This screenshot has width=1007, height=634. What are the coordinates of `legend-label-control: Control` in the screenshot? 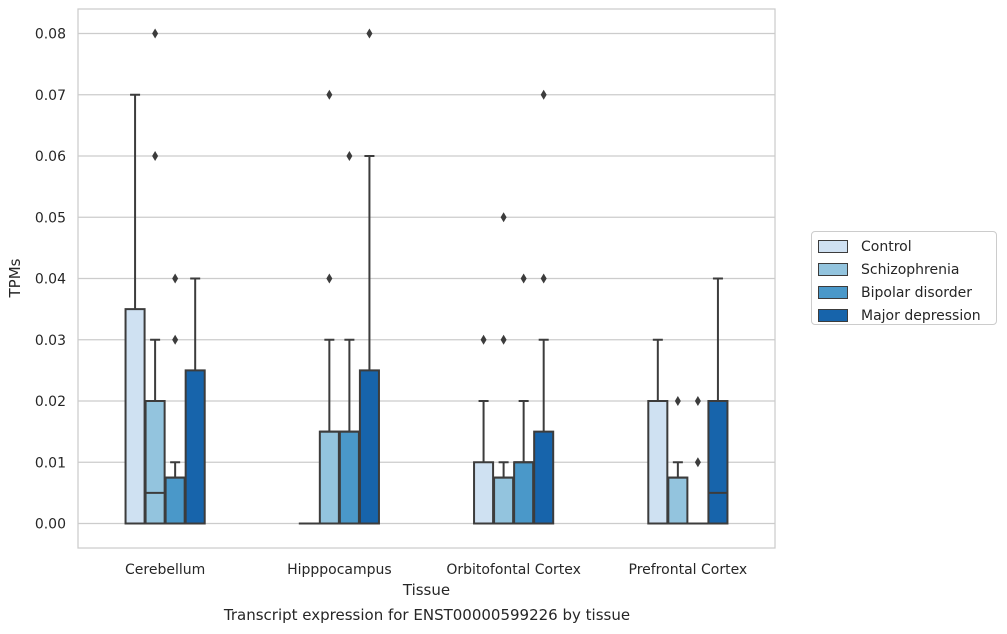 It's located at (886, 246).